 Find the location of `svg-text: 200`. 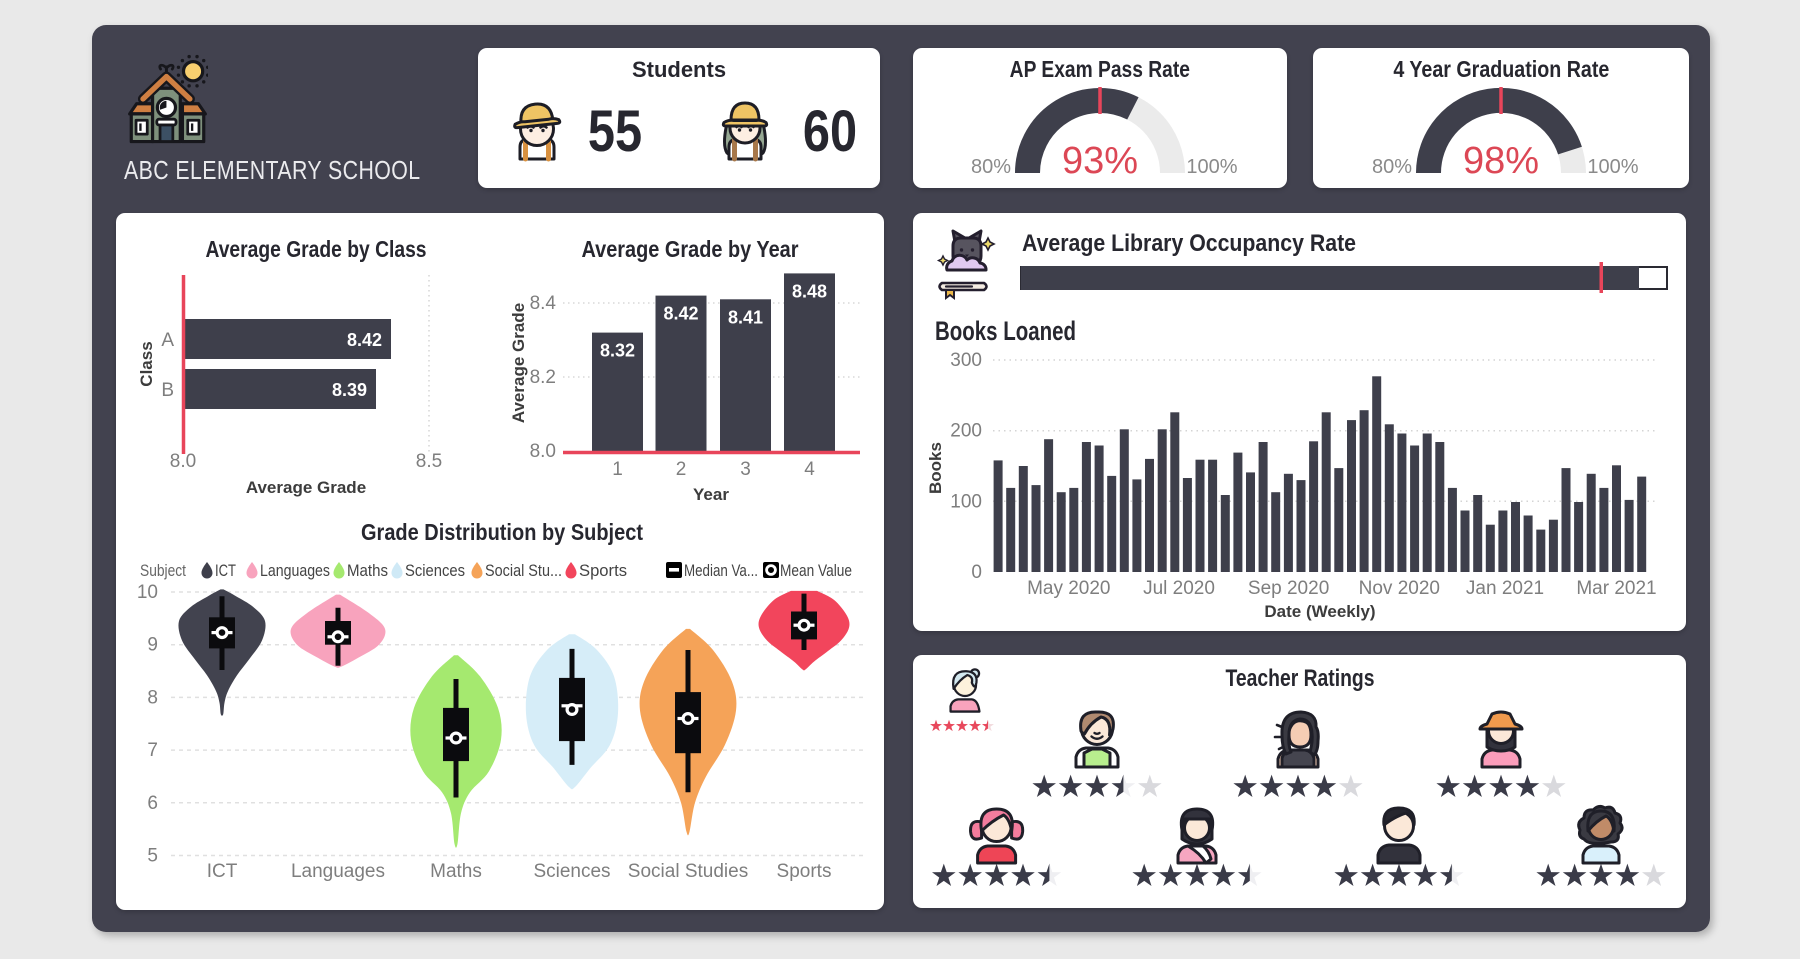

svg-text: 200 is located at coordinates (966, 431).